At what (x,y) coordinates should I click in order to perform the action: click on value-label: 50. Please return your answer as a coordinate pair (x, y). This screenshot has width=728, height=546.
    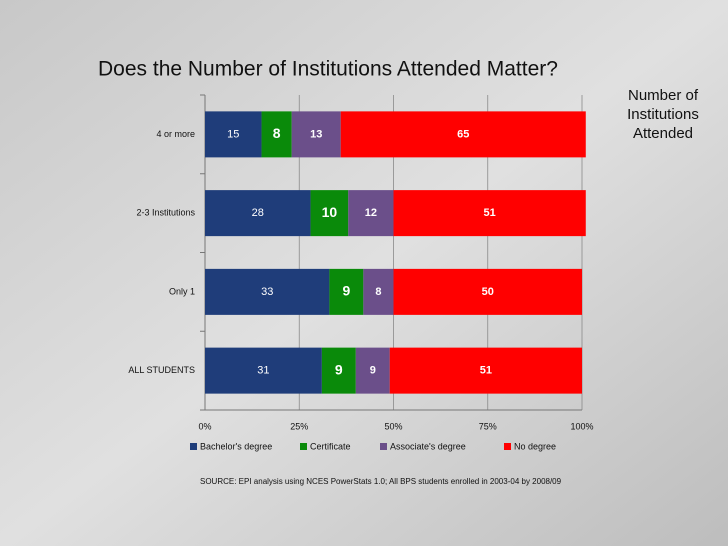
    Looking at the image, I should click on (488, 292).